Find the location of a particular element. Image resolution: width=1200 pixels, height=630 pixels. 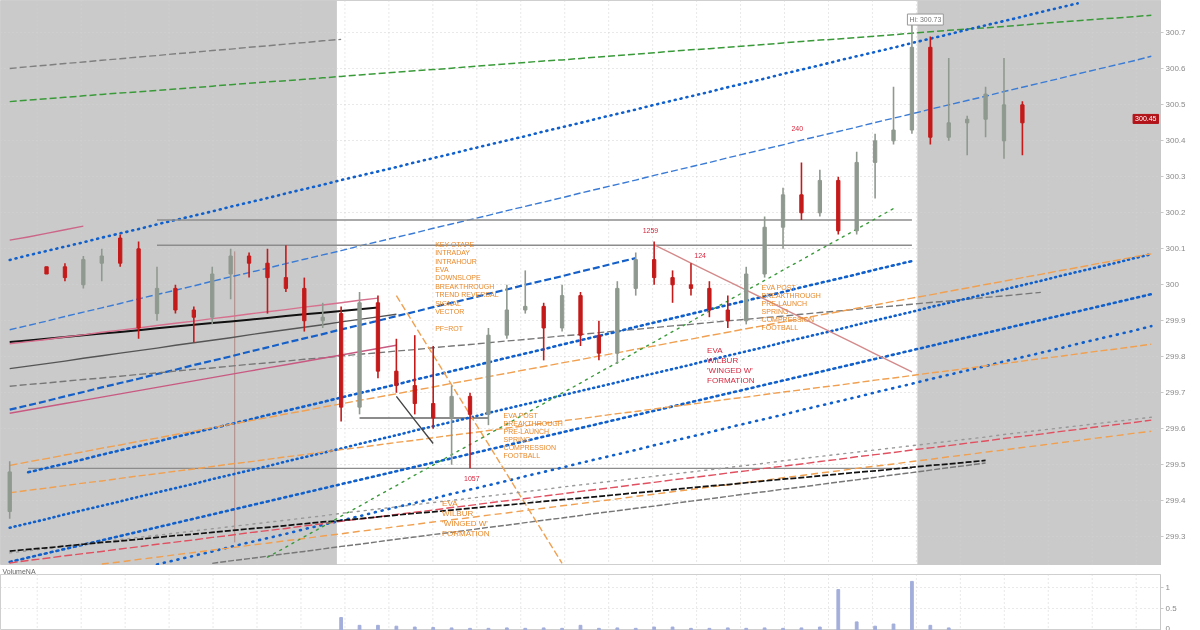

y-tick-label: 300.6 is located at coordinates (1176, 69).